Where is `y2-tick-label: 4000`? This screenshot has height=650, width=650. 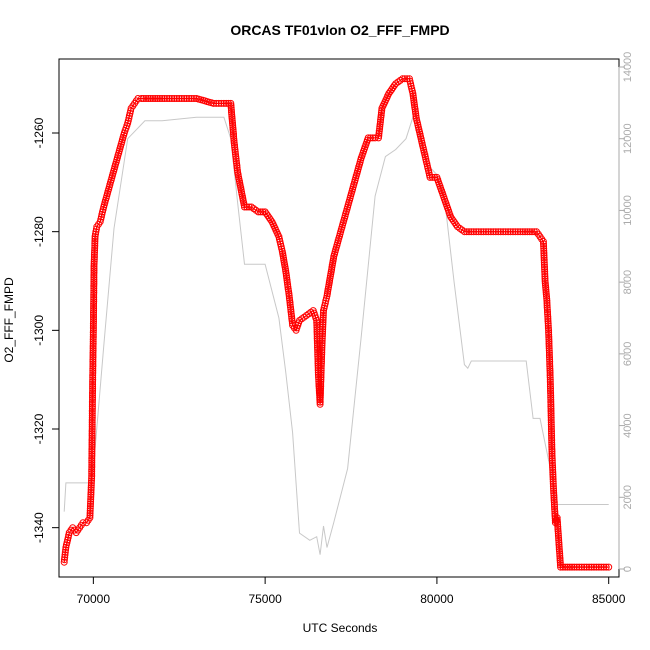
y2-tick-label: 4000 is located at coordinates (628, 425).